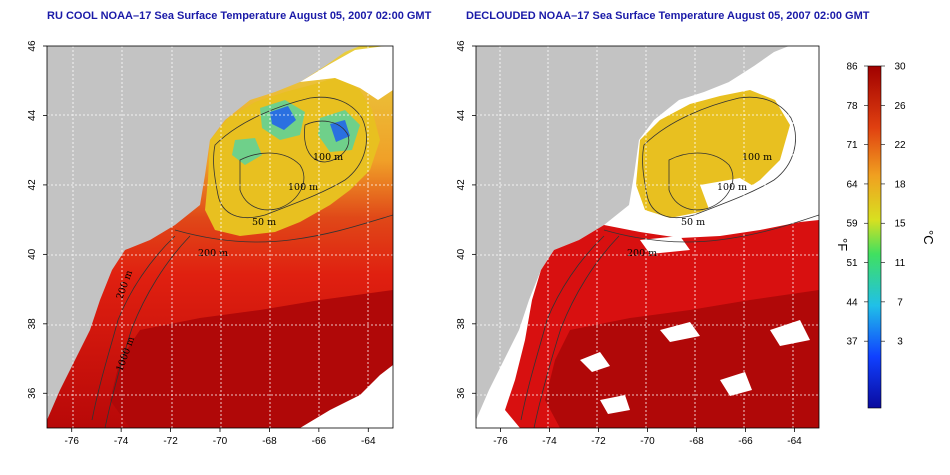 The height and width of the screenshot is (475, 950). Describe the element at coordinates (346, 396) in the screenshot. I see `no-data-patch-southeast` at that location.